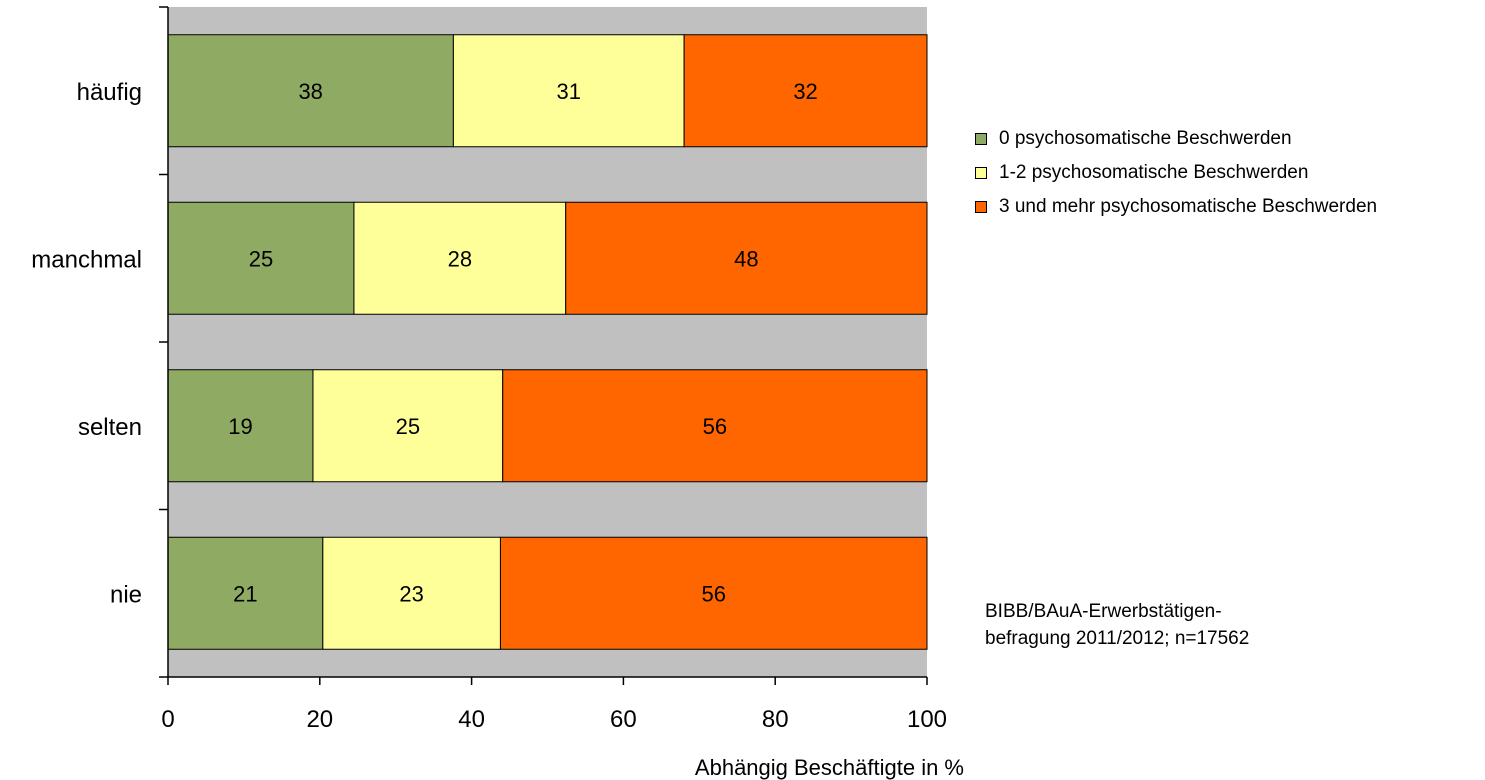 This screenshot has height=780, width=1485. I want to click on x-tick-label-1: 20, so click(319, 719).